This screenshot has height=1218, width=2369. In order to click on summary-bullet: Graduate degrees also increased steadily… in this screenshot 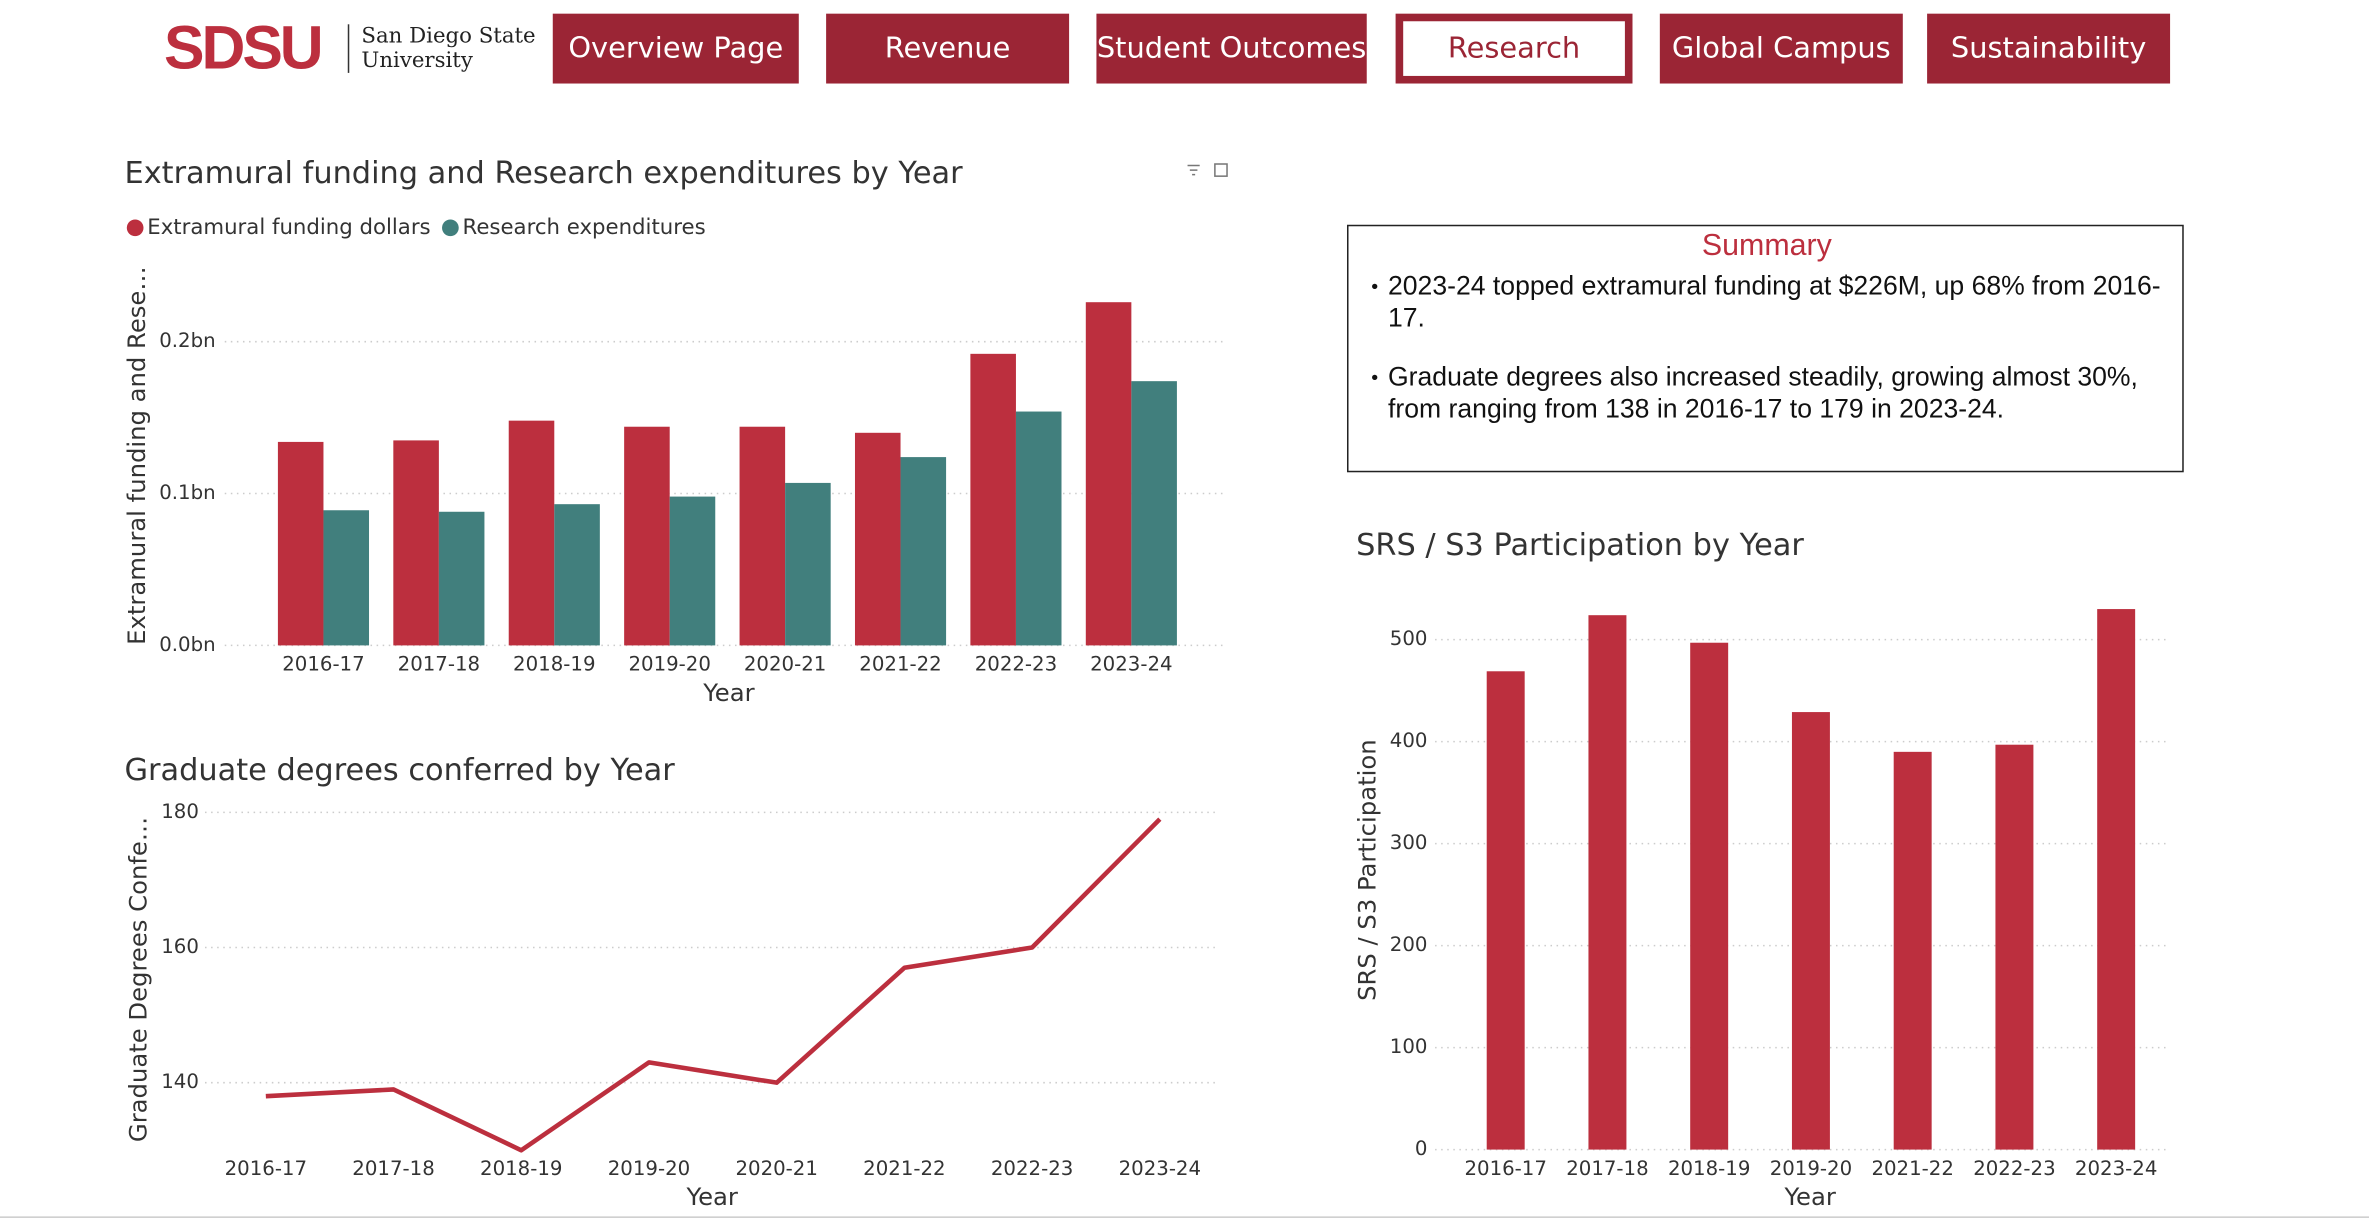, I will do `click(1766, 393)`.